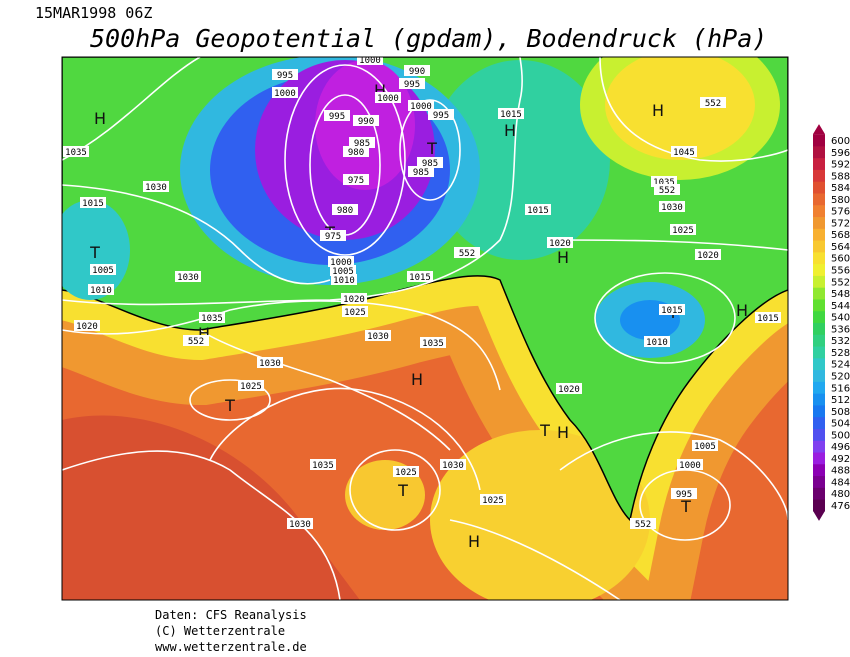 The width and height of the screenshot is (850, 657). I want to click on colorbar-tick-label: 584, so click(840, 188).